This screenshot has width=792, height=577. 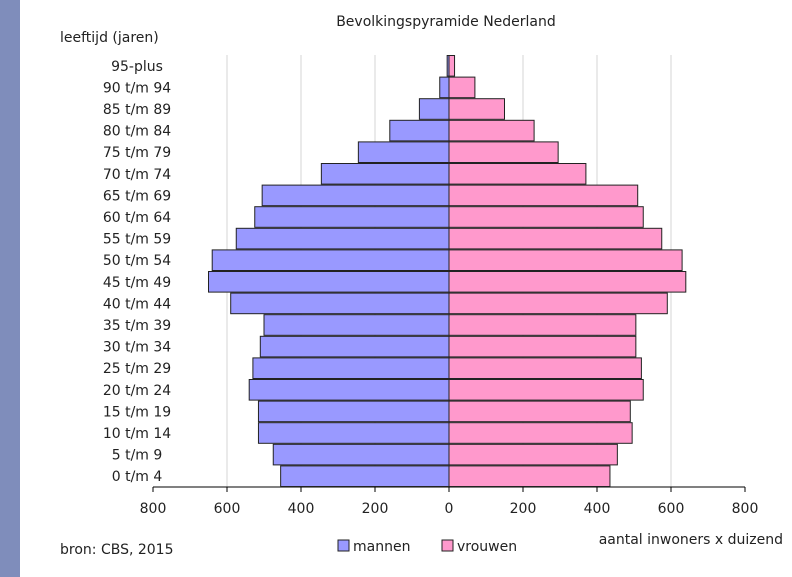 What do you see at coordinates (137, 196) in the screenshot?
I see `age-label: 65 t/m 69` at bounding box center [137, 196].